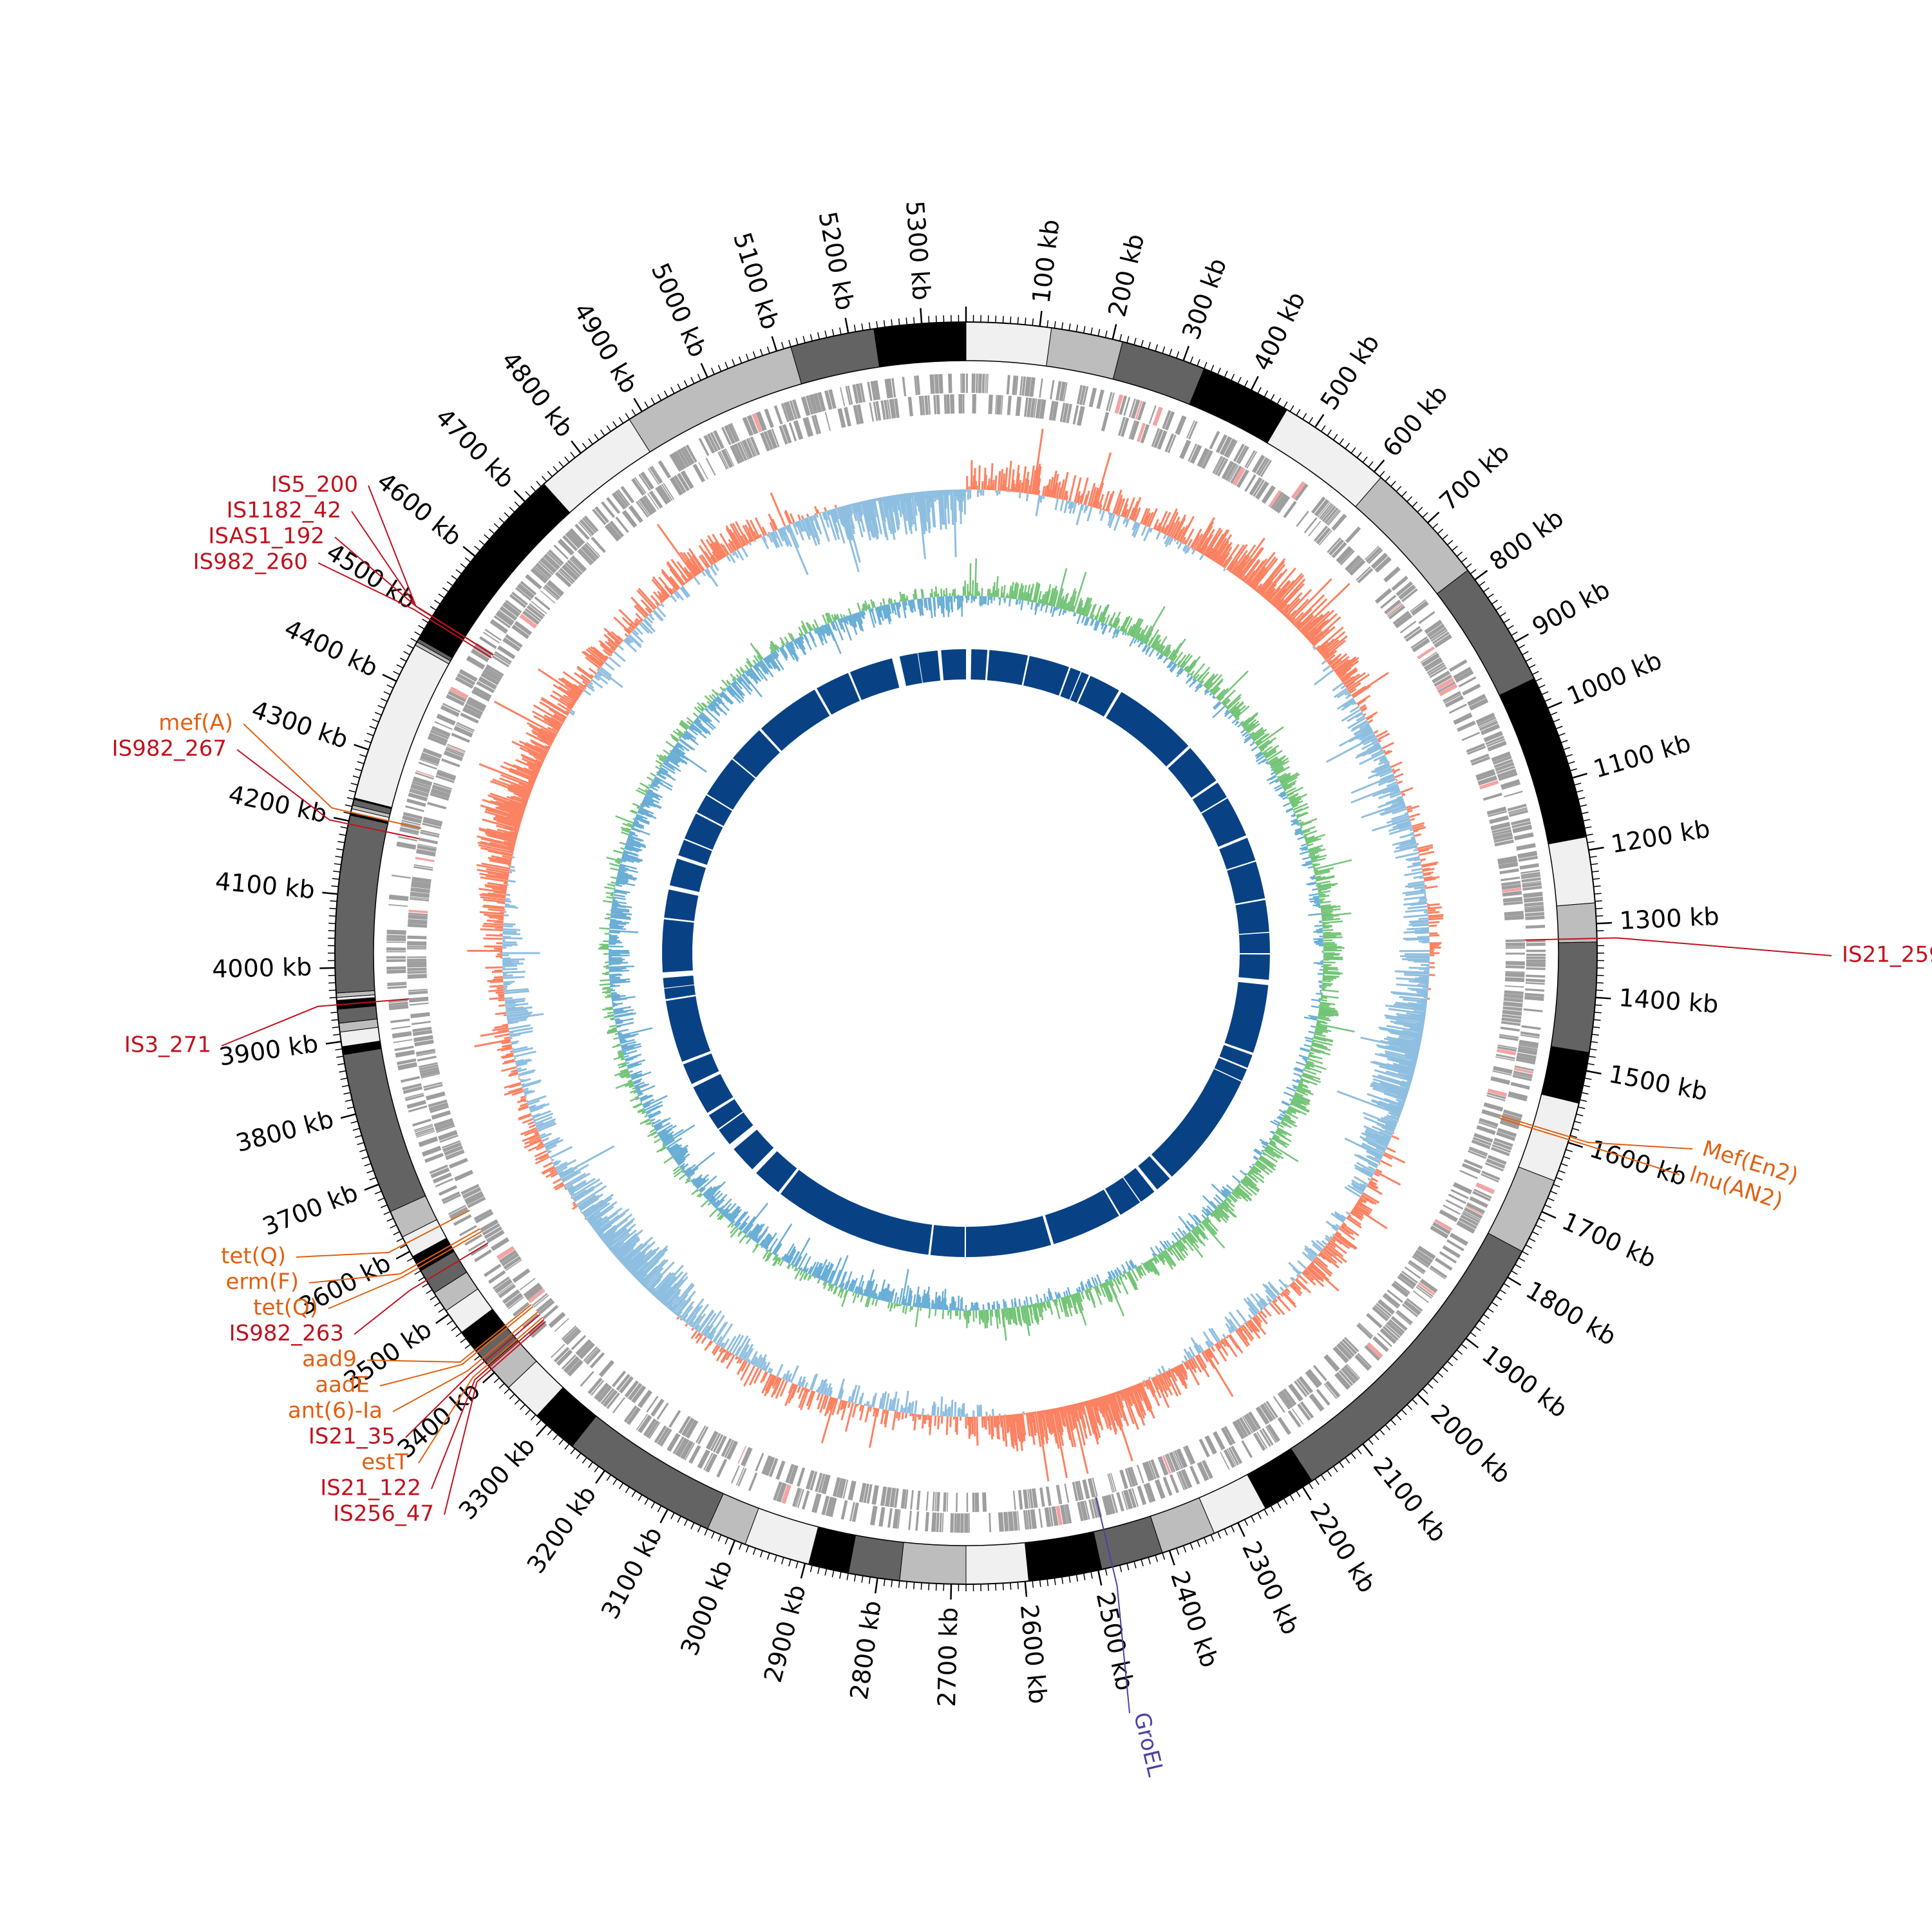  What do you see at coordinates (1204, 298) in the screenshot?
I see `tick-label: 300 kb` at bounding box center [1204, 298].